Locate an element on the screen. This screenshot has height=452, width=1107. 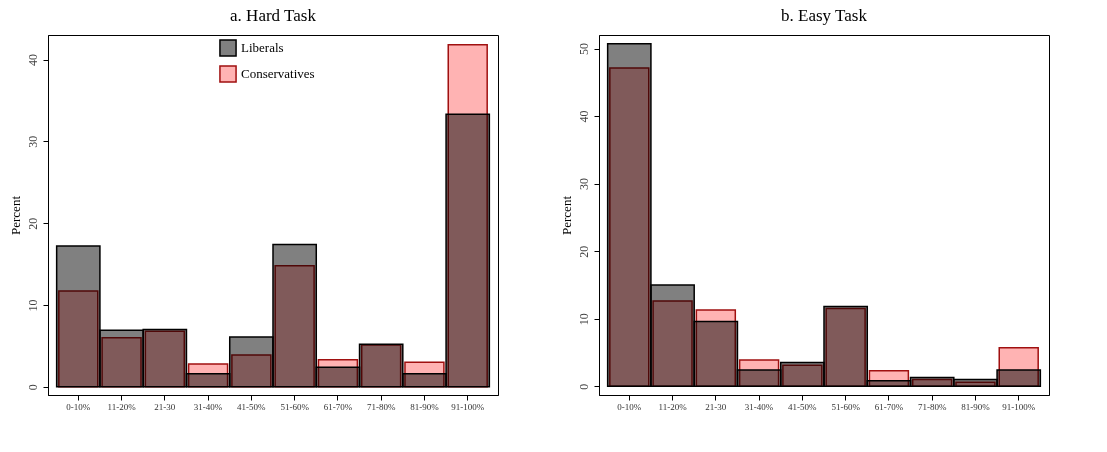
chart-title: a. Hard Task is located at coordinates (273, 15).